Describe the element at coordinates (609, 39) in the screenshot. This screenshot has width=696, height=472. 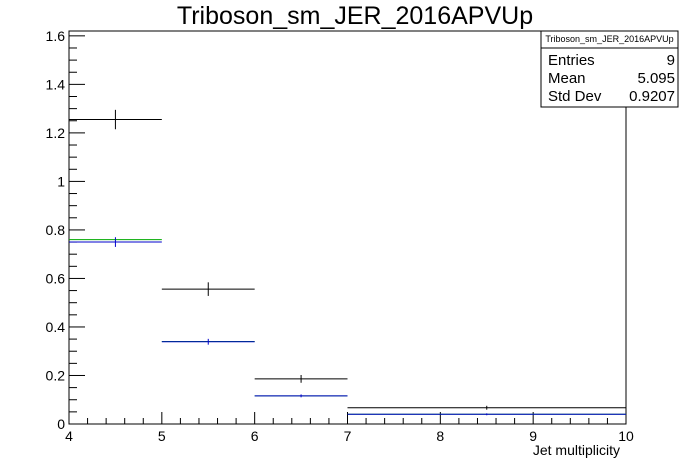
I see `stats-box-title: Triboson_sm_JER_2016APVUp` at that location.